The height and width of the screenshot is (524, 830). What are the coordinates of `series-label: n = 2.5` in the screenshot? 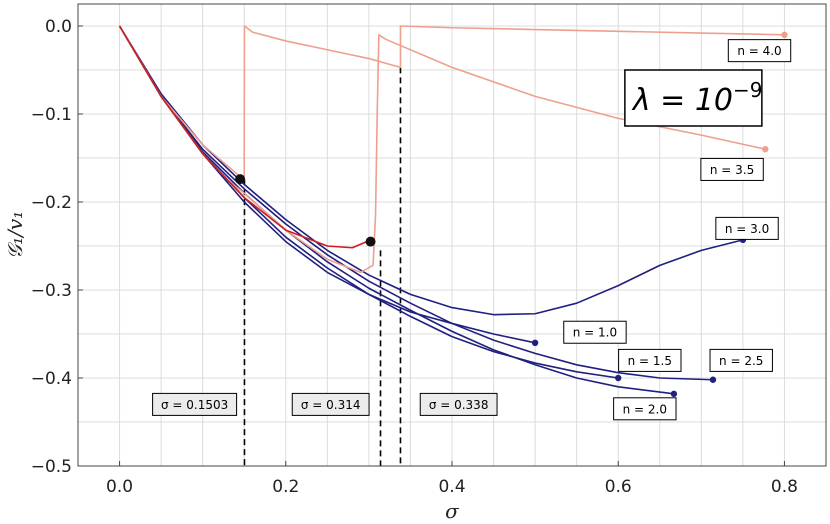 It's located at (741, 360).